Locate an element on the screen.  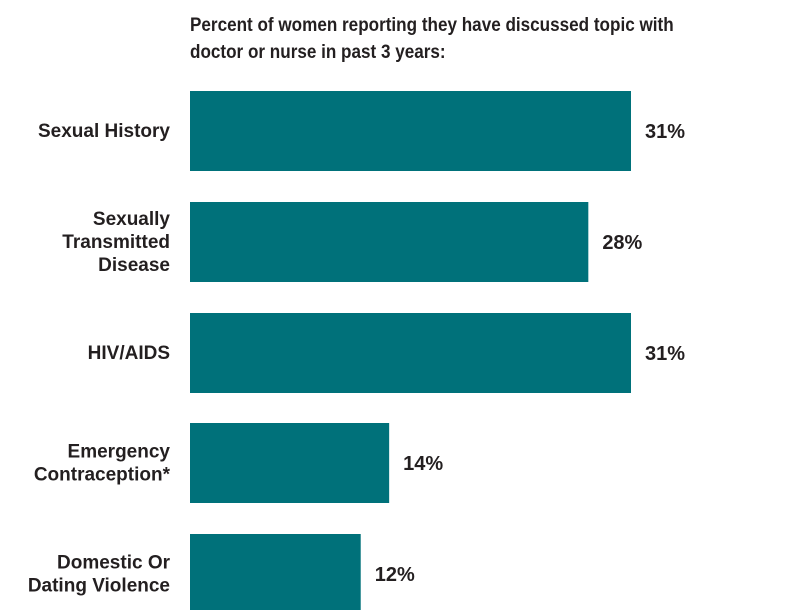
category-label-hiv-aids: HIV/AIDS is located at coordinates (129, 353).